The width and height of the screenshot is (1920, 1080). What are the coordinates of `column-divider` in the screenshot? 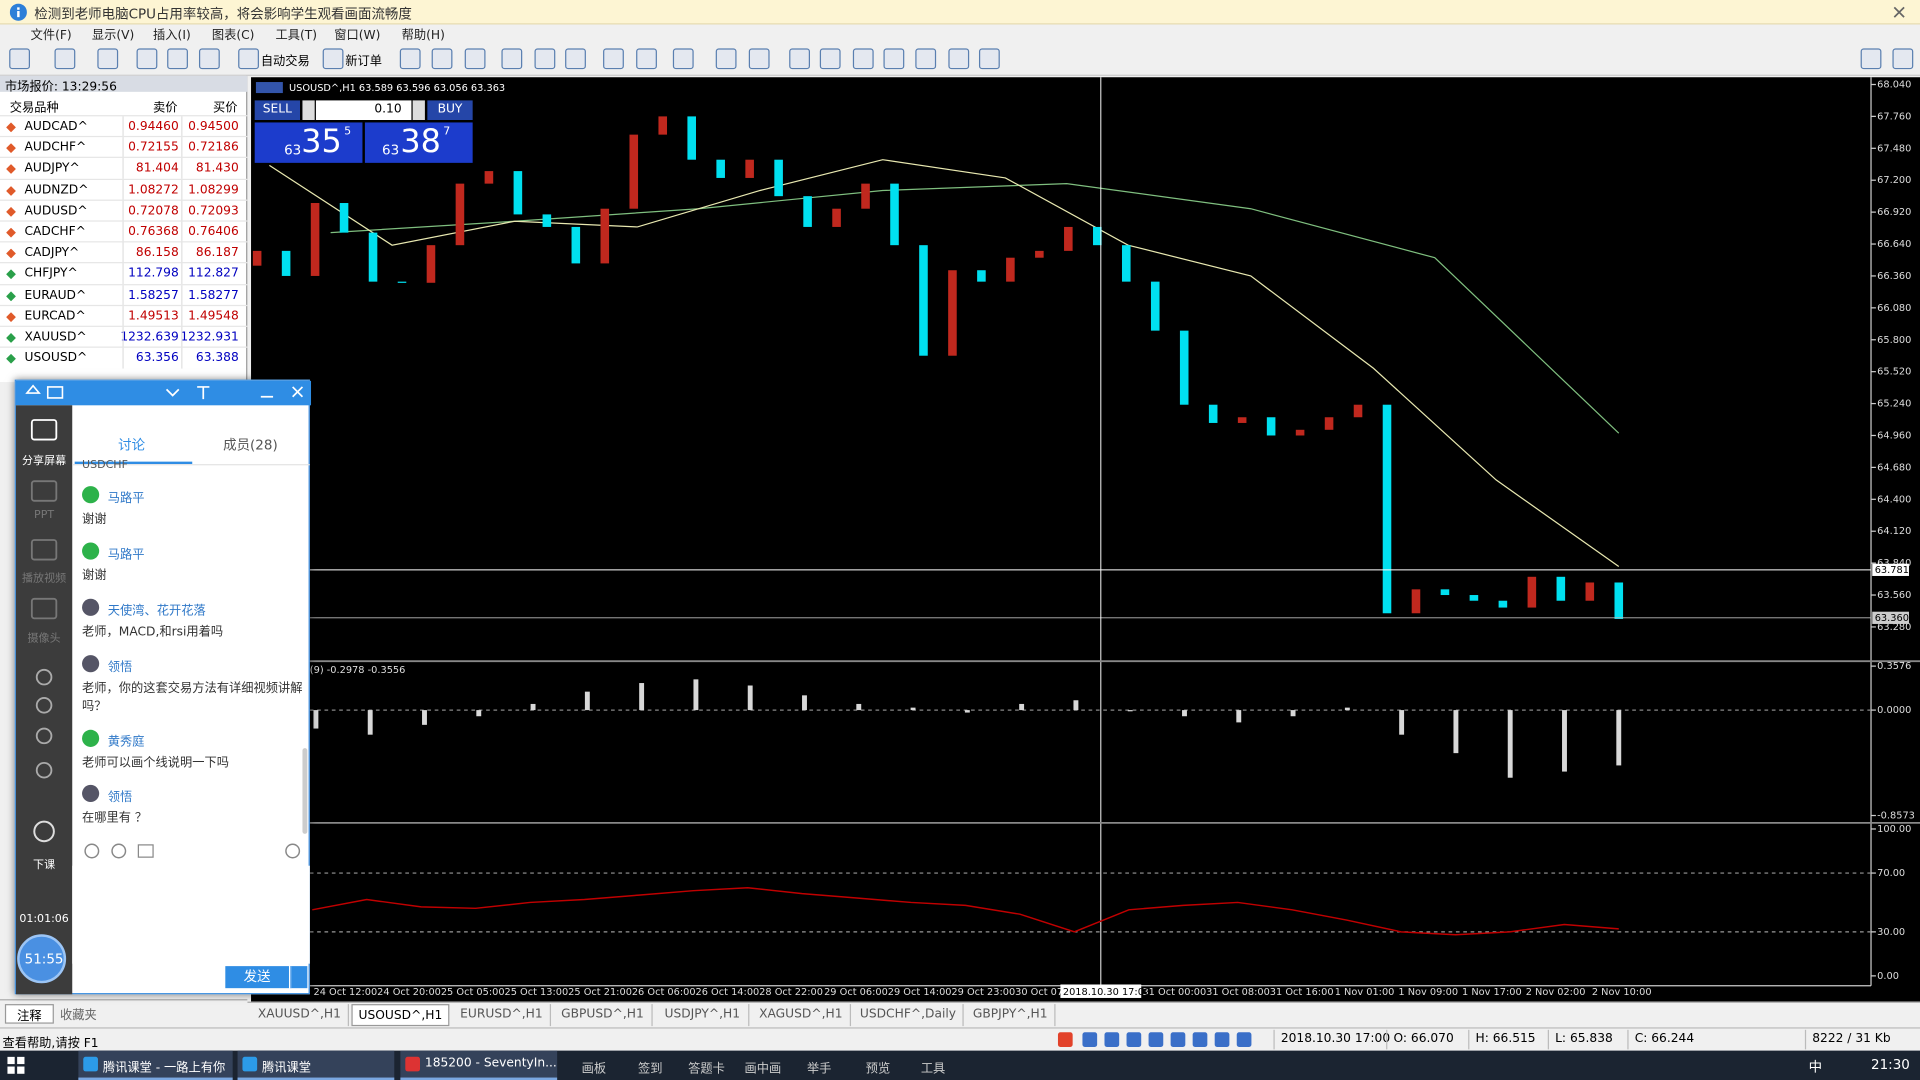 It's located at (182, 190).